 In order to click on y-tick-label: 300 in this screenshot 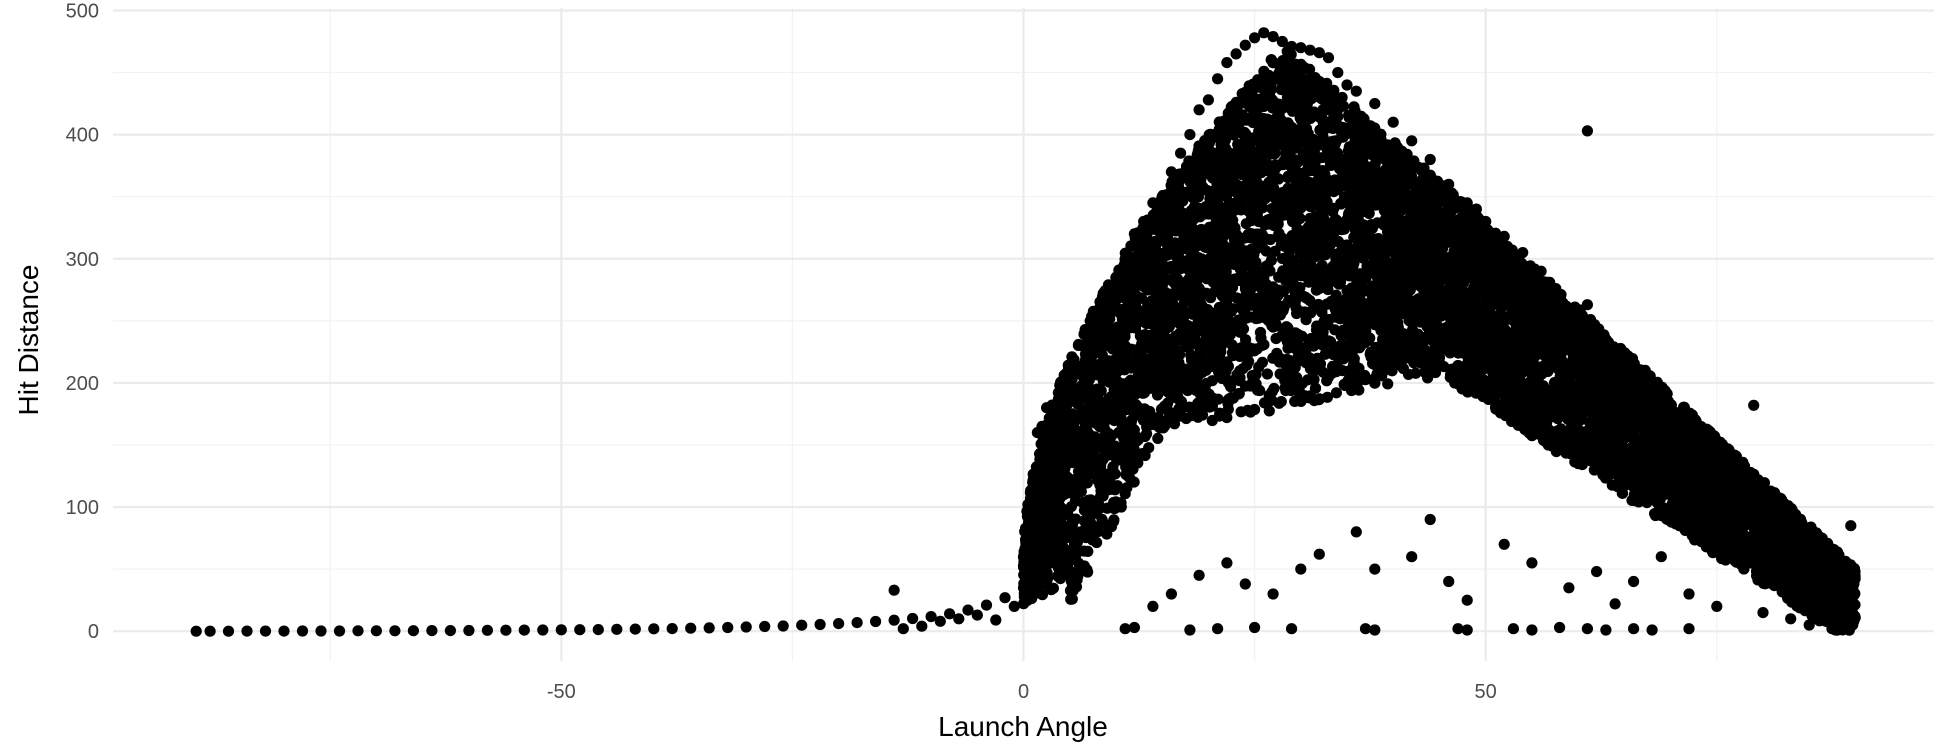, I will do `click(82, 260)`.